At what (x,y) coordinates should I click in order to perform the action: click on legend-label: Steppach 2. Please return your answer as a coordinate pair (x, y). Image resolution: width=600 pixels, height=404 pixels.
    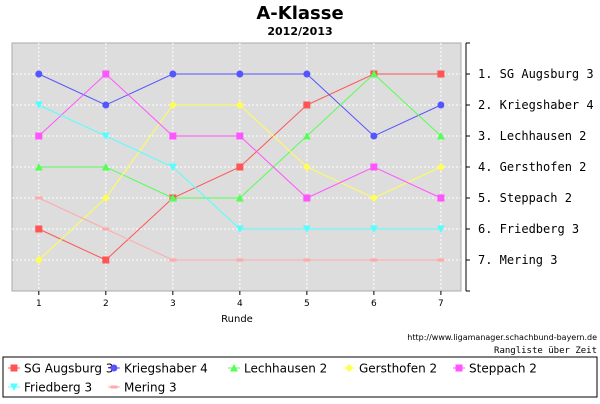
    Looking at the image, I should click on (503, 369).